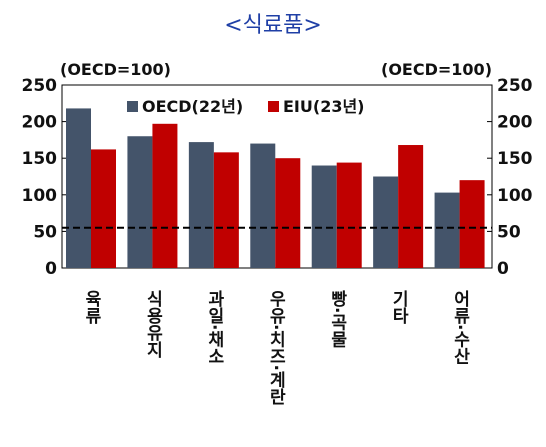  I want to click on category-label: 기타, so click(398, 307).